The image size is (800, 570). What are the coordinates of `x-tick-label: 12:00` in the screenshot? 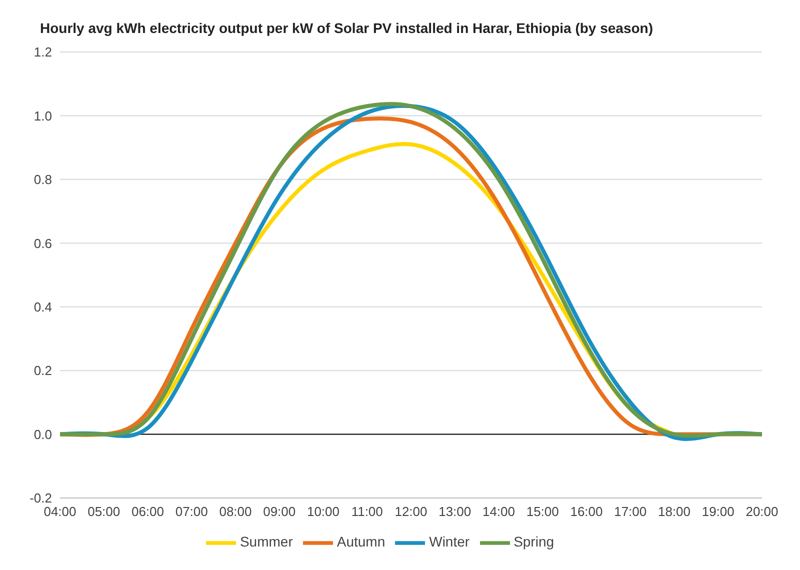 It's located at (411, 511).